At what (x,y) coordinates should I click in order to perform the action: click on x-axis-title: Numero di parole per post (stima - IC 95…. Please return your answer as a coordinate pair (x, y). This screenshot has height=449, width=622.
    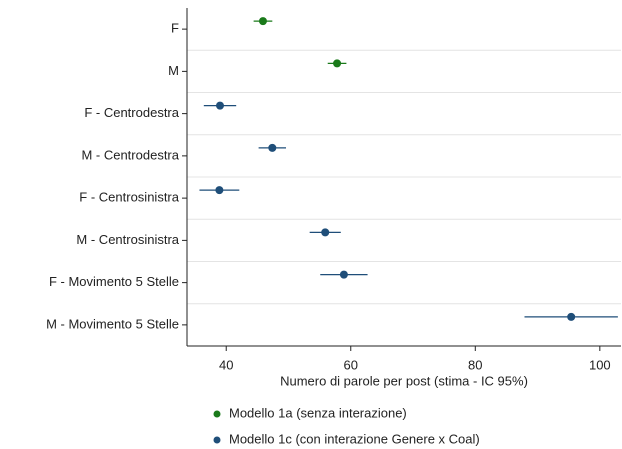
    Looking at the image, I should click on (404, 380).